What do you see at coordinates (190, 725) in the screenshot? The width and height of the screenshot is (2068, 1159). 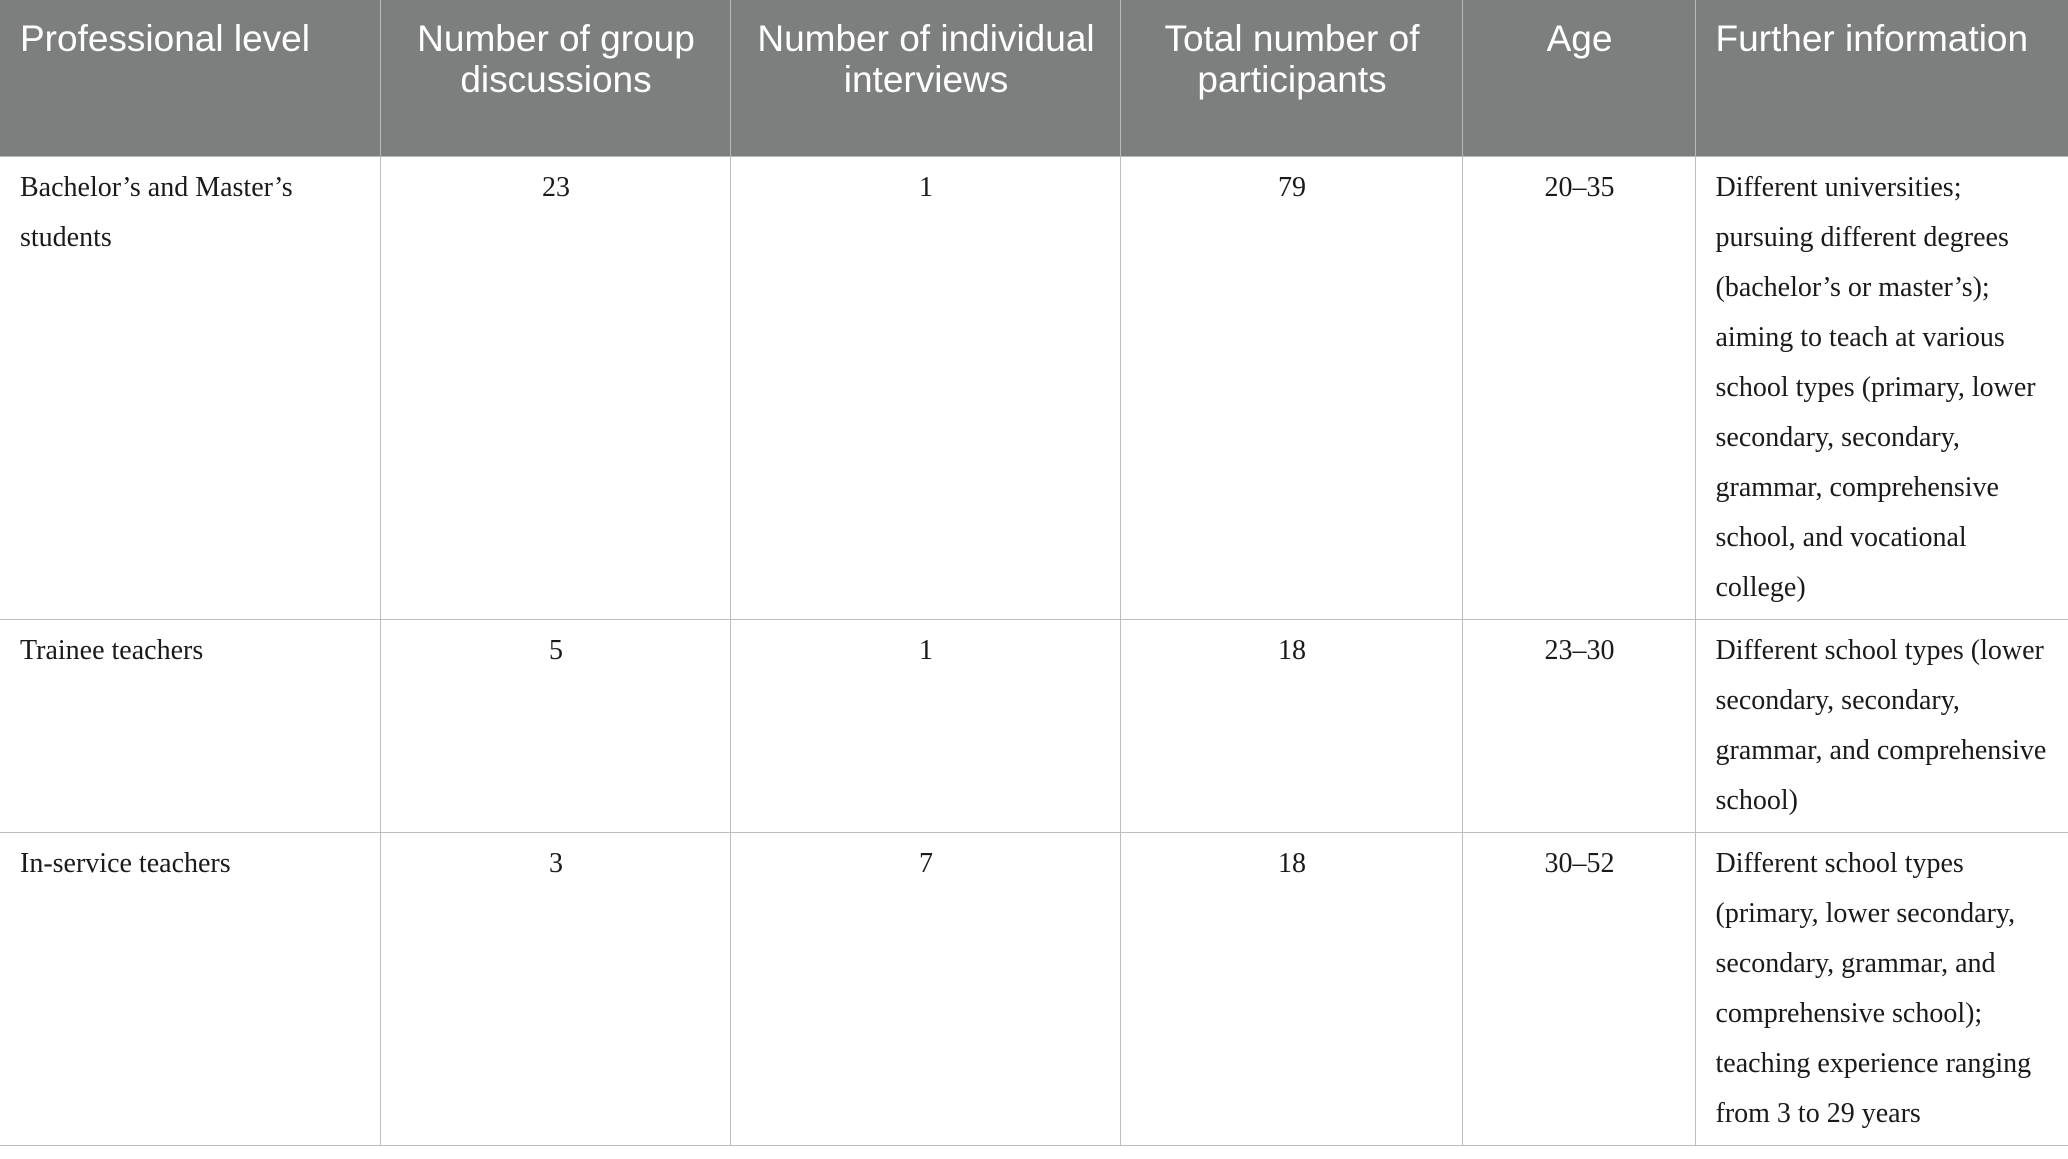 I see `cell-professional-level: Trainee teachers` at bounding box center [190, 725].